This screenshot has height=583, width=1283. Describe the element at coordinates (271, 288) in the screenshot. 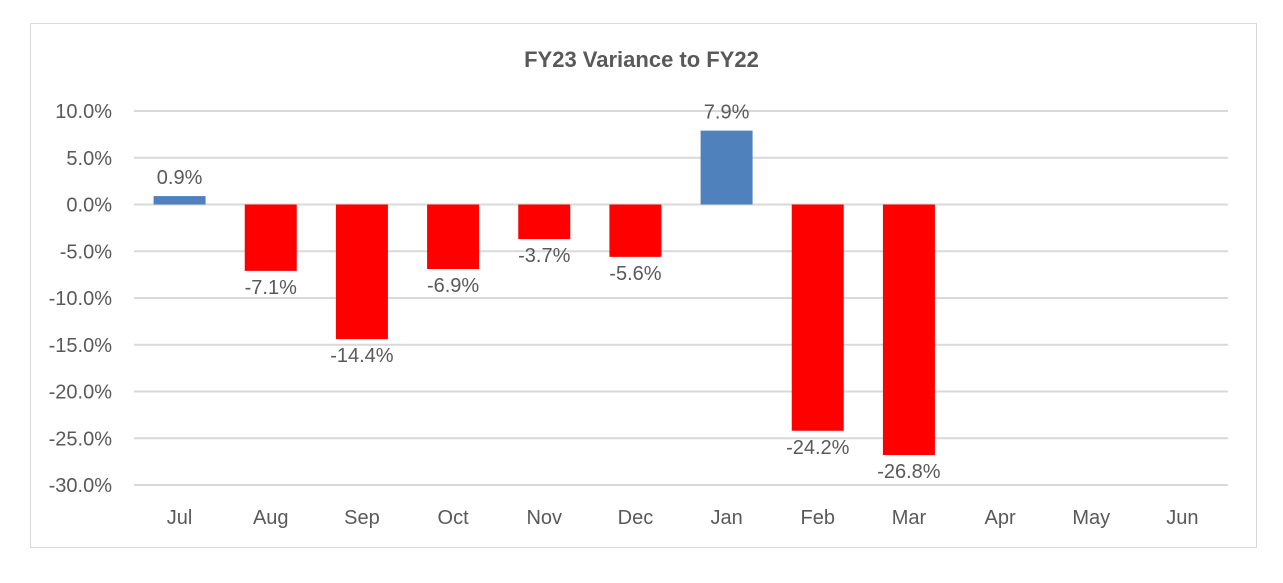

I see `data-label: -7.1%` at that location.